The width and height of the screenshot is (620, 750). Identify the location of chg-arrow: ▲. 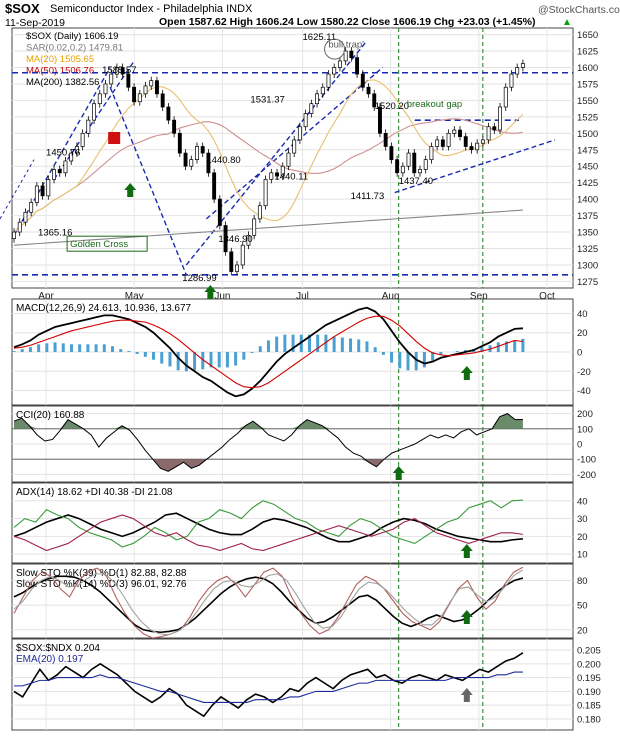
(567, 22).